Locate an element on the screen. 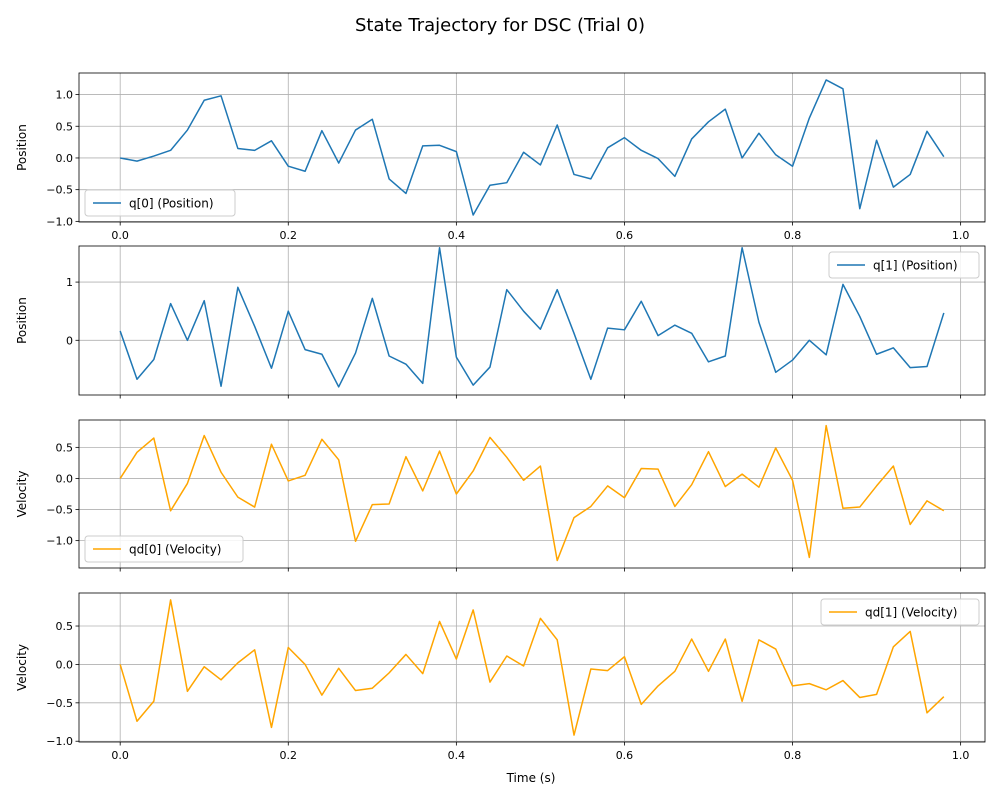 The height and width of the screenshot is (800, 1000). legend: q[1] (Position) is located at coordinates (904, 265).